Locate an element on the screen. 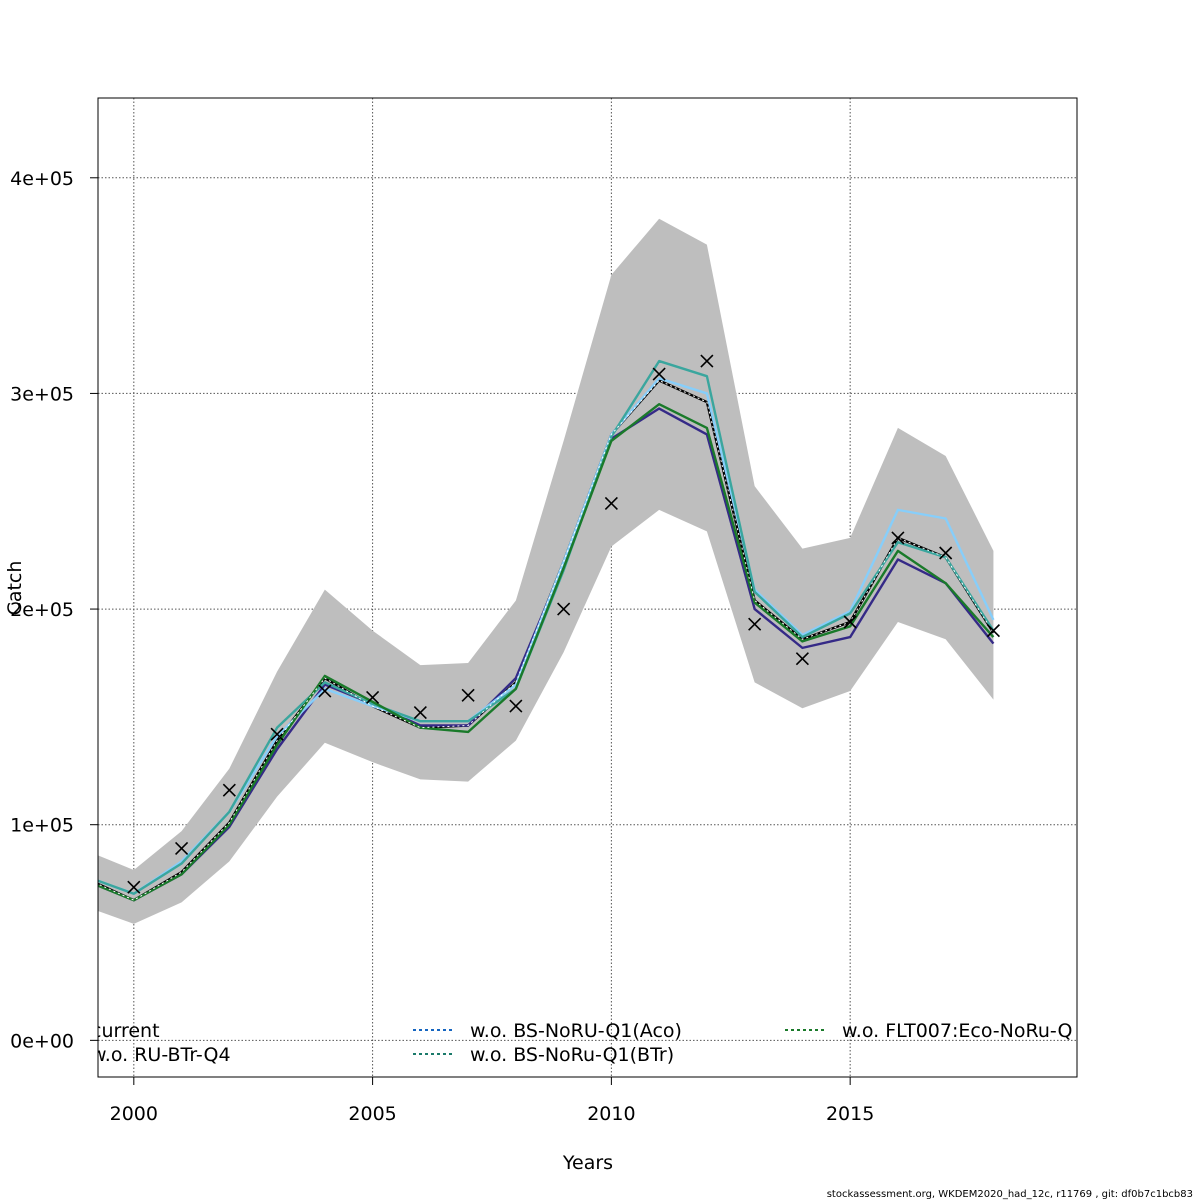 This screenshot has height=1200, width=1200. x-tick-label-1: 2005 is located at coordinates (372, 1114).